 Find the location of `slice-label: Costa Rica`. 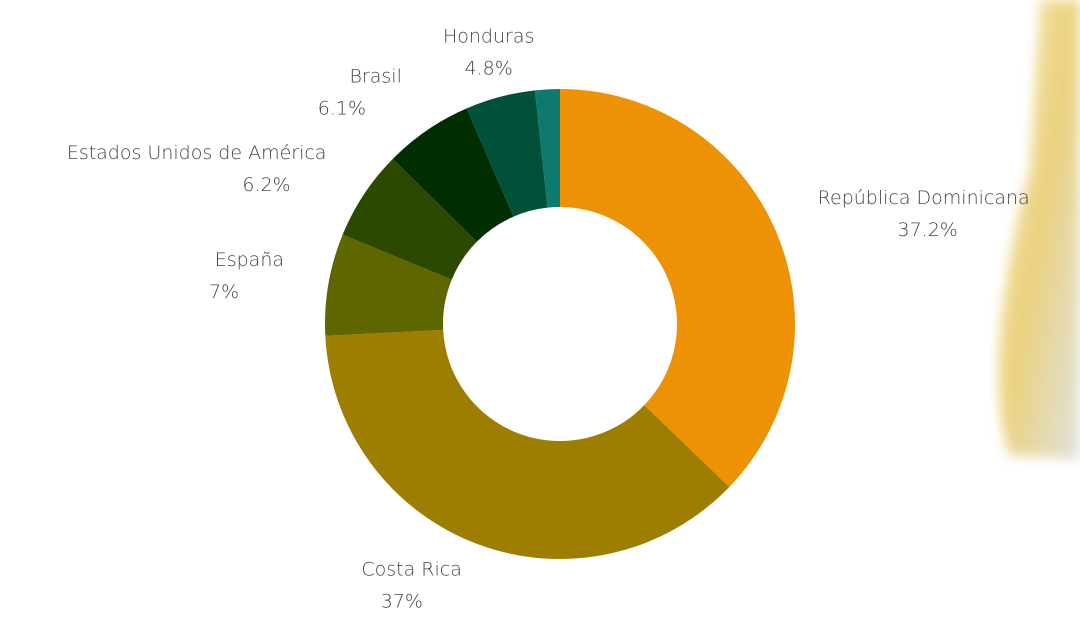

slice-label: Costa Rica is located at coordinates (411, 570).